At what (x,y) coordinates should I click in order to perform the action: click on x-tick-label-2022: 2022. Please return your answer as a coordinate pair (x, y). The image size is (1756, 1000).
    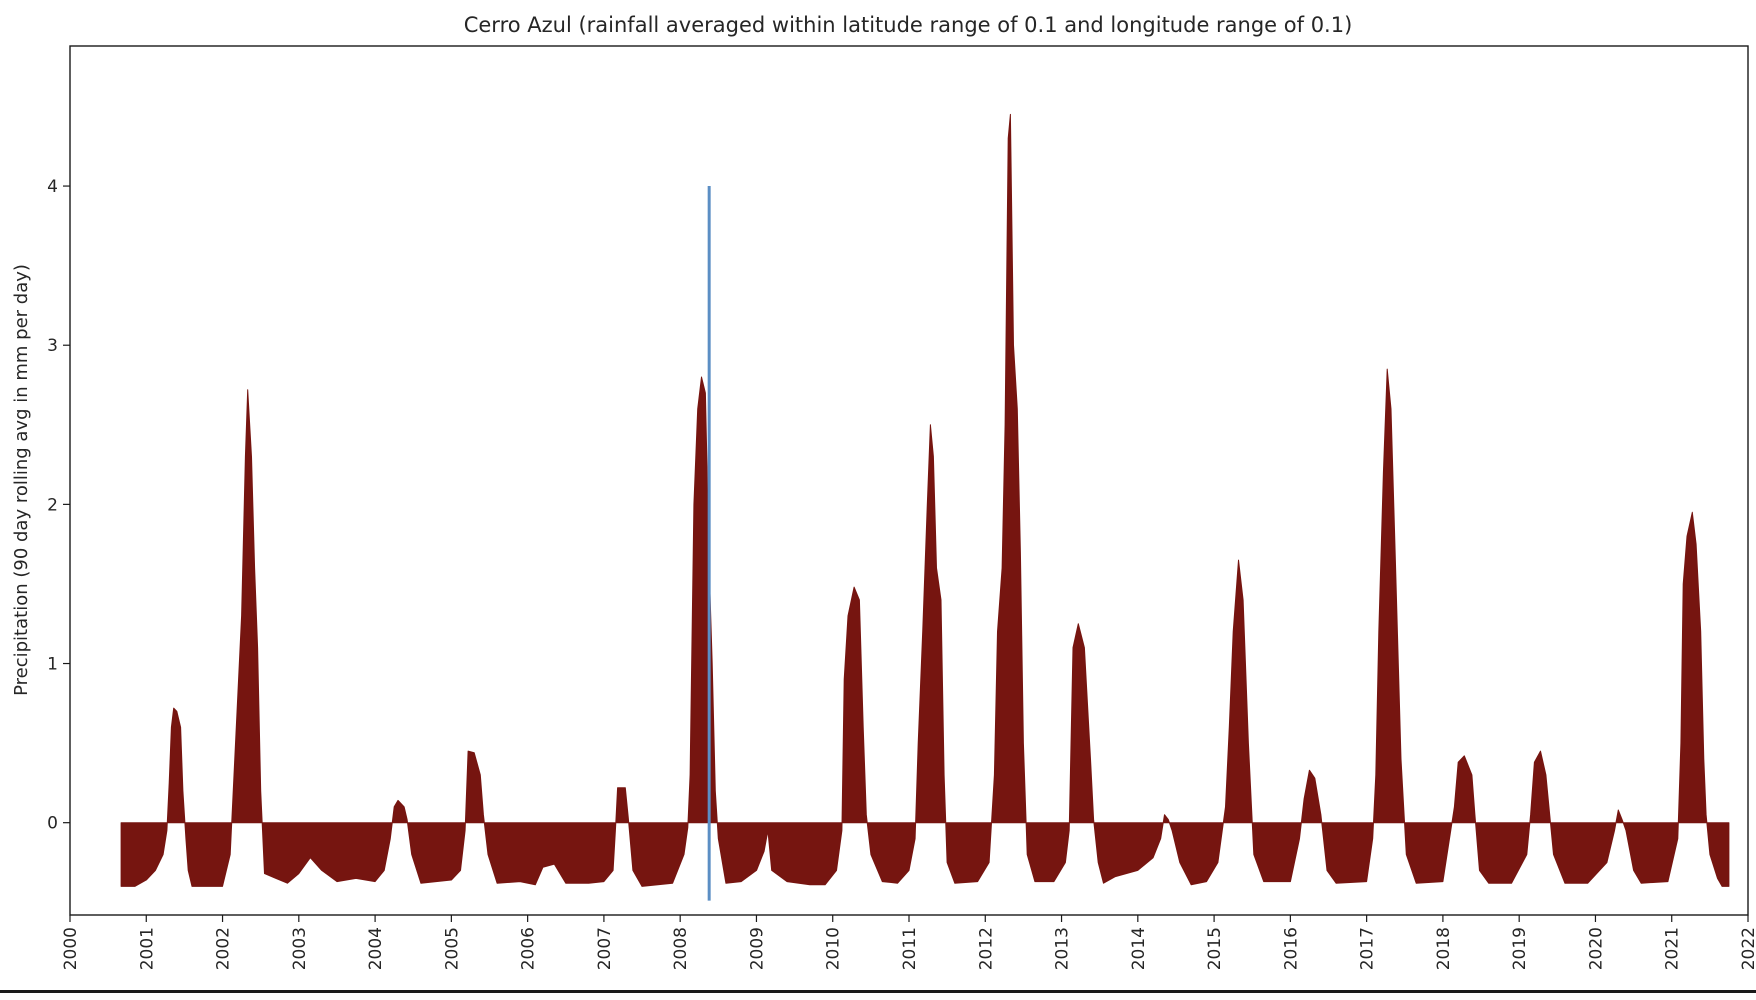
    Looking at the image, I should click on (1747, 948).